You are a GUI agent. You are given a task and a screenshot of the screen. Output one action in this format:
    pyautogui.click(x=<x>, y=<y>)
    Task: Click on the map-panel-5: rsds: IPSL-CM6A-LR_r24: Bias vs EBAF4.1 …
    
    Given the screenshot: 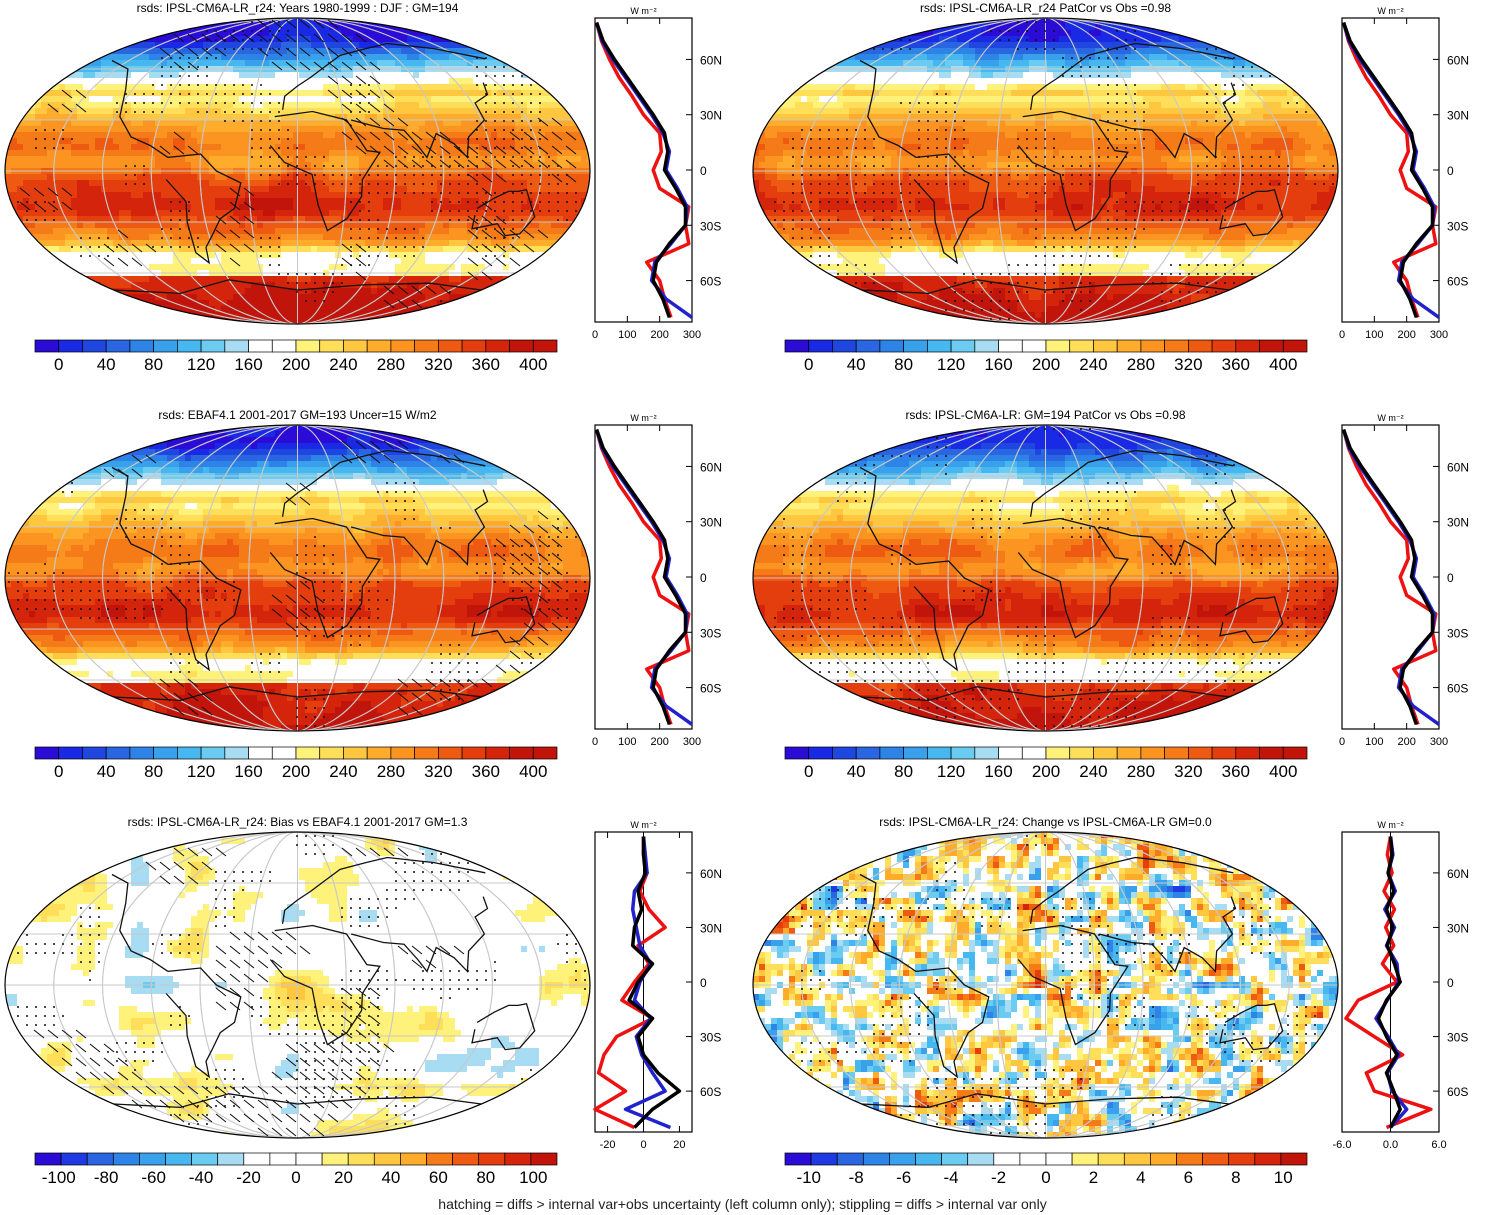 What is the action you would take?
    pyautogui.click(x=297, y=977)
    